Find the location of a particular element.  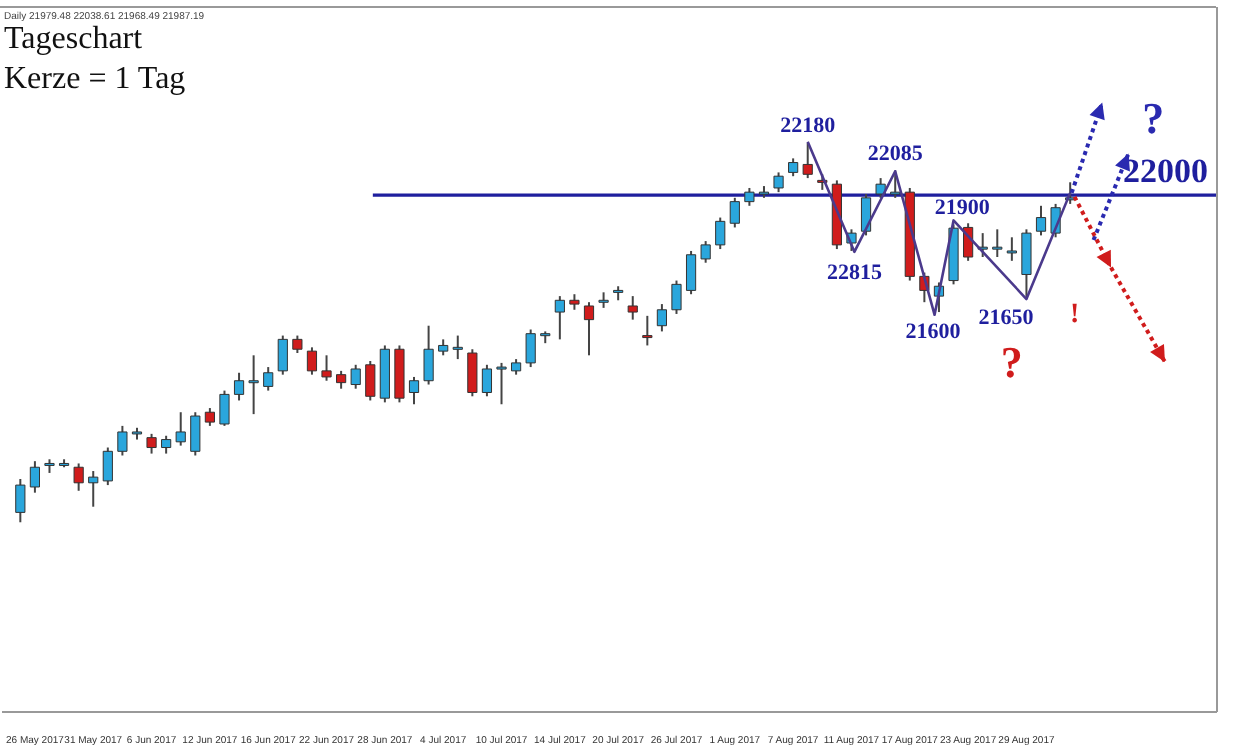

annotation: 22815 is located at coordinates (854, 272).